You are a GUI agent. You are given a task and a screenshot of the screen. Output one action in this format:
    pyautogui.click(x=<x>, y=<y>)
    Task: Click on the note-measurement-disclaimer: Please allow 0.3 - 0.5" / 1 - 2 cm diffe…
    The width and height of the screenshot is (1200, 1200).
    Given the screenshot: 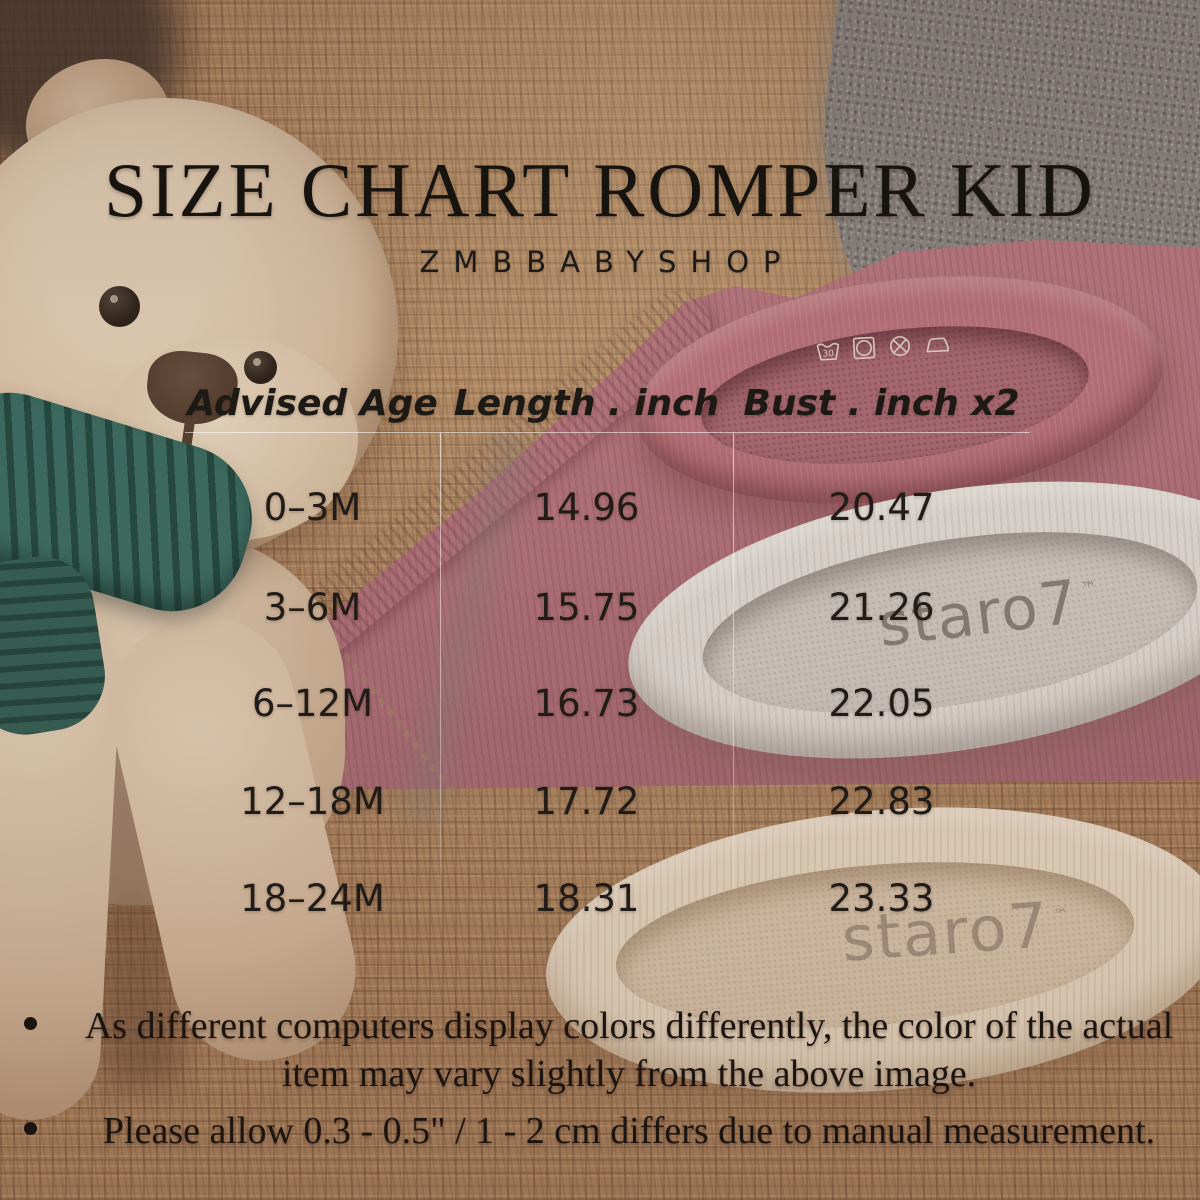 What is the action you would take?
    pyautogui.click(x=606, y=1131)
    